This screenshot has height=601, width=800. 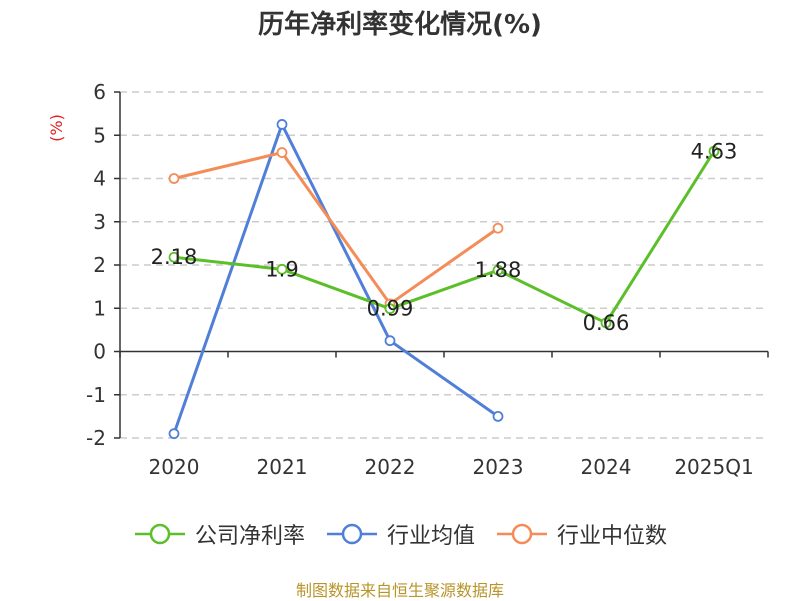 I want to click on y-tick-label: 0, so click(x=99, y=352).